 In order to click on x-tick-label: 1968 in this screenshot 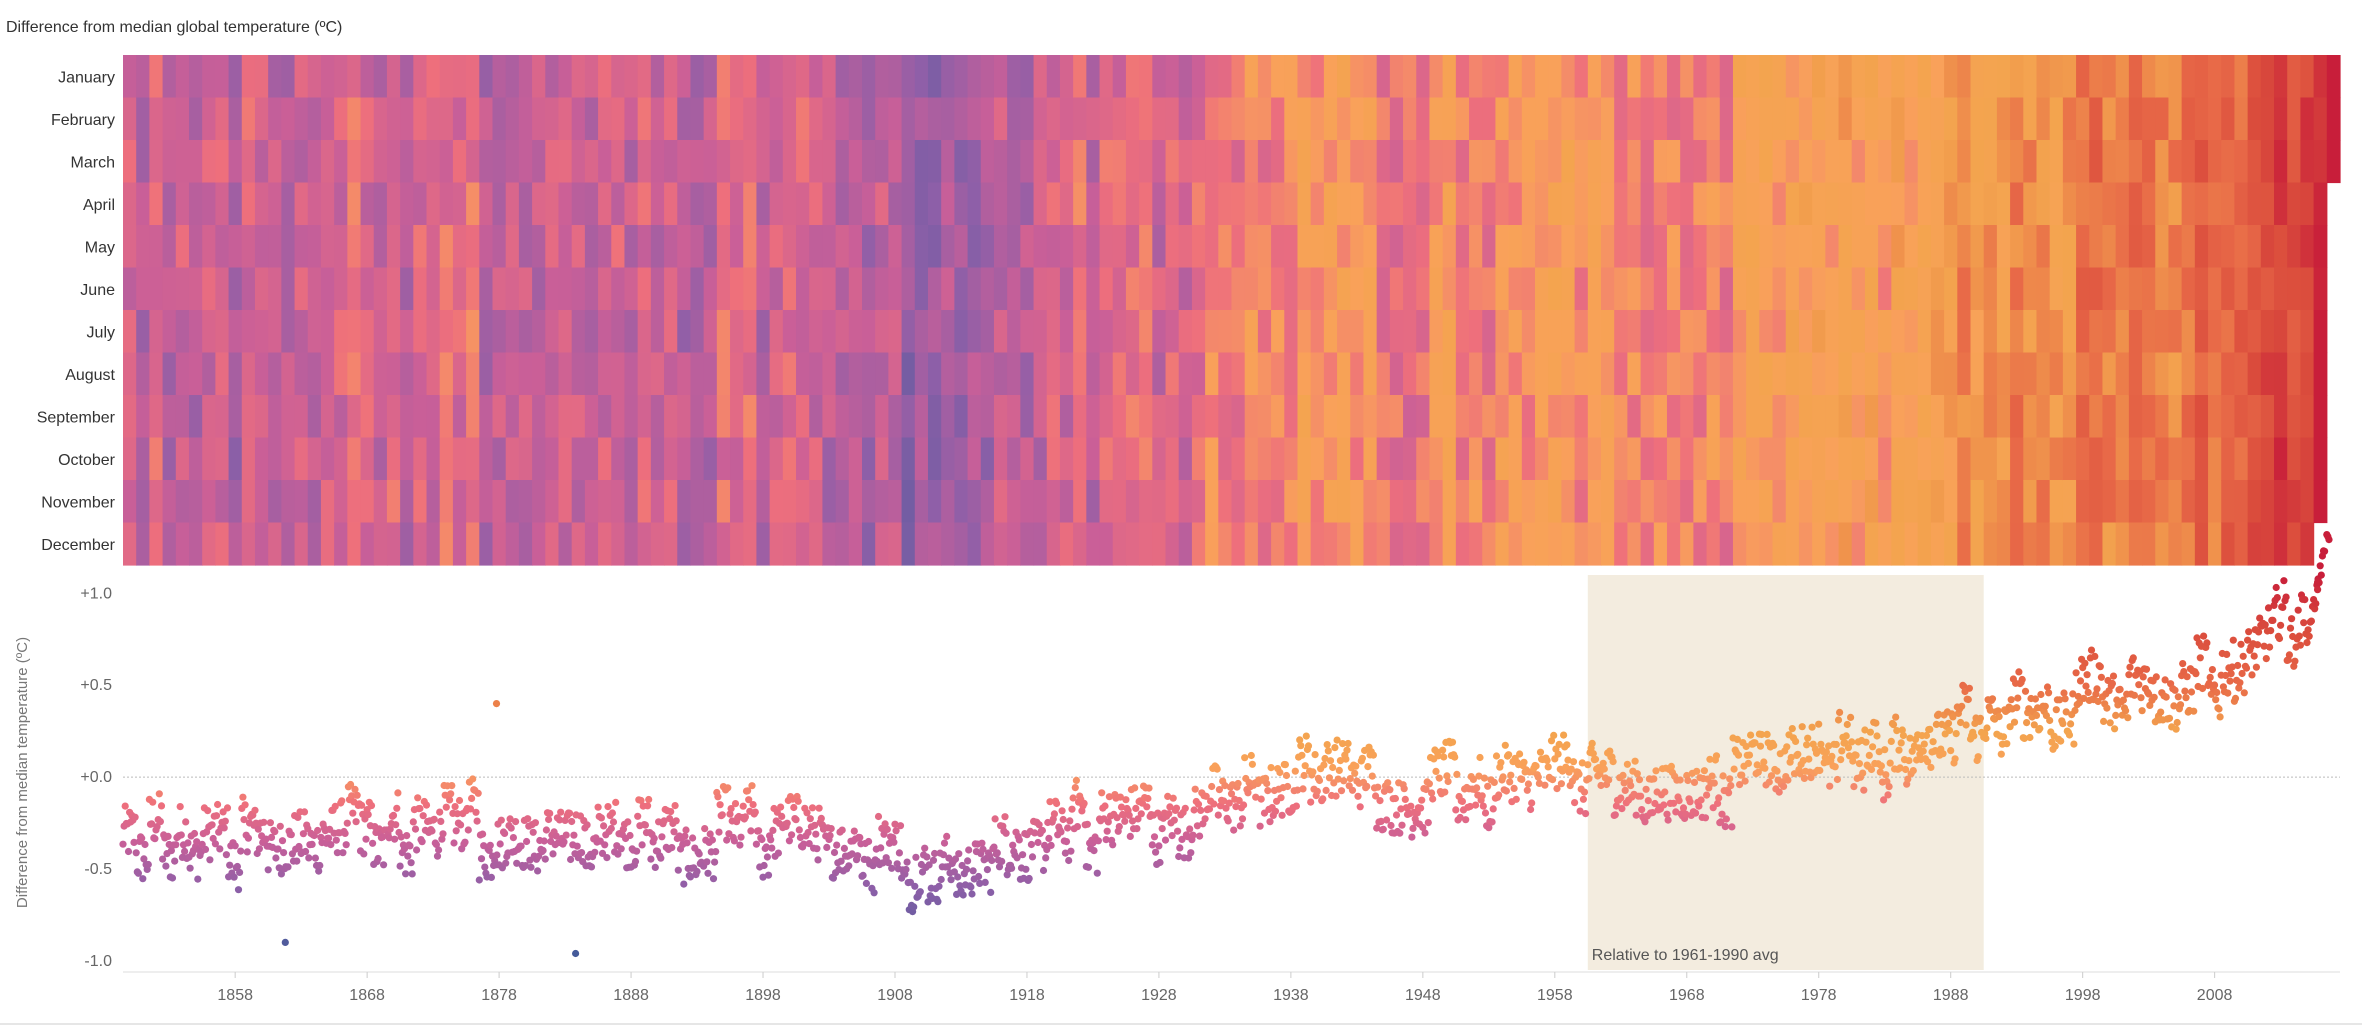, I will do `click(1687, 995)`.